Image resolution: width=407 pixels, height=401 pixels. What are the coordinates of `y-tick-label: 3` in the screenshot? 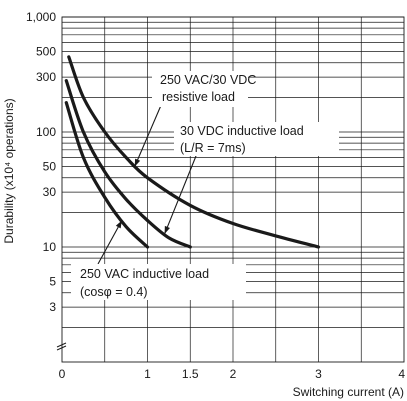 It's located at (52, 307).